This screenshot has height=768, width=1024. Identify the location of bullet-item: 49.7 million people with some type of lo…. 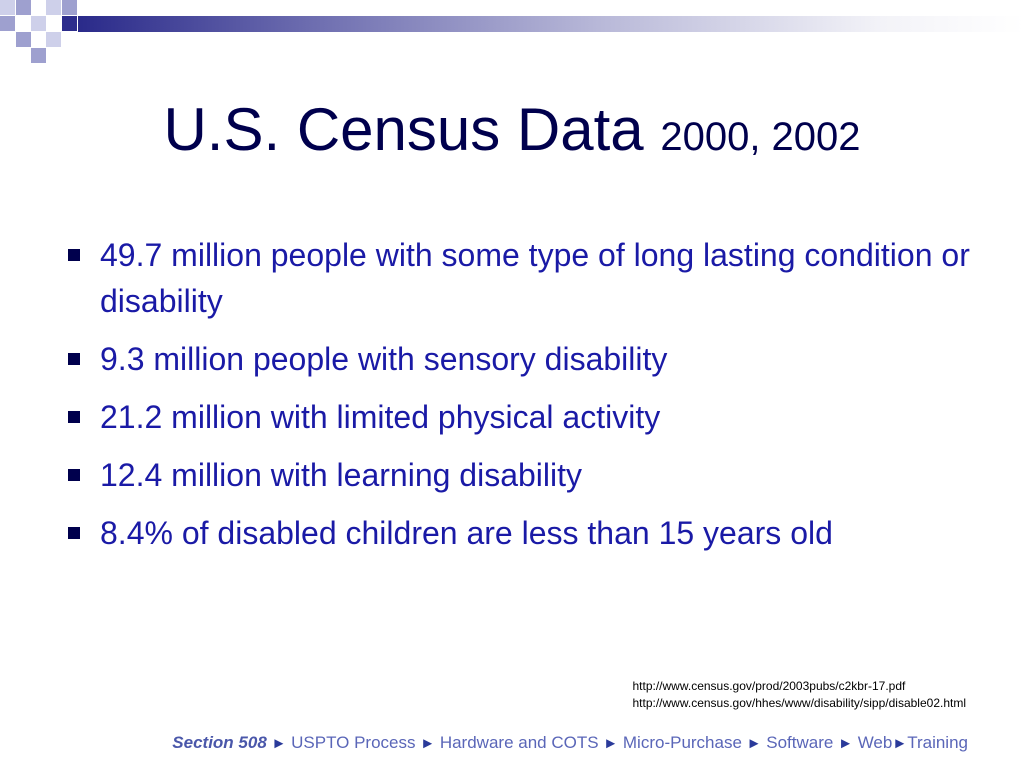
(517, 278).